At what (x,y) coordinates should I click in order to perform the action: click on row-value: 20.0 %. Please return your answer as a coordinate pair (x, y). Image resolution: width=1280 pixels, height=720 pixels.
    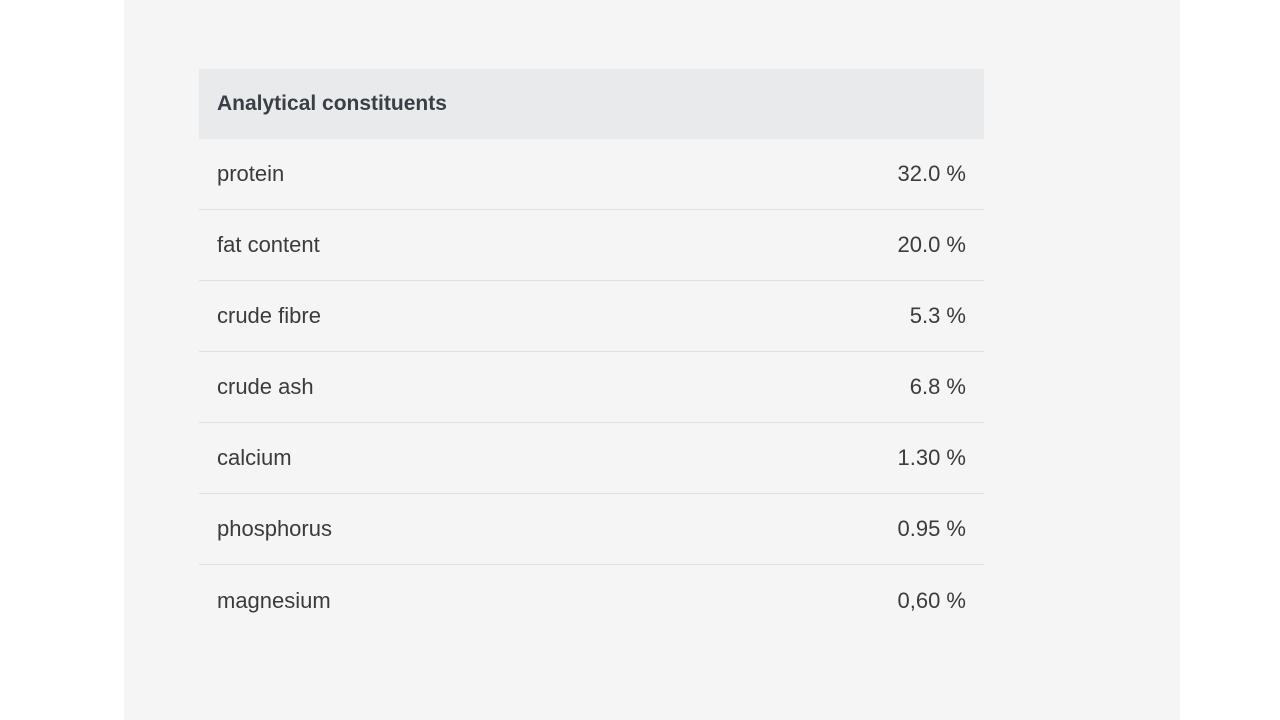
    Looking at the image, I should click on (932, 244).